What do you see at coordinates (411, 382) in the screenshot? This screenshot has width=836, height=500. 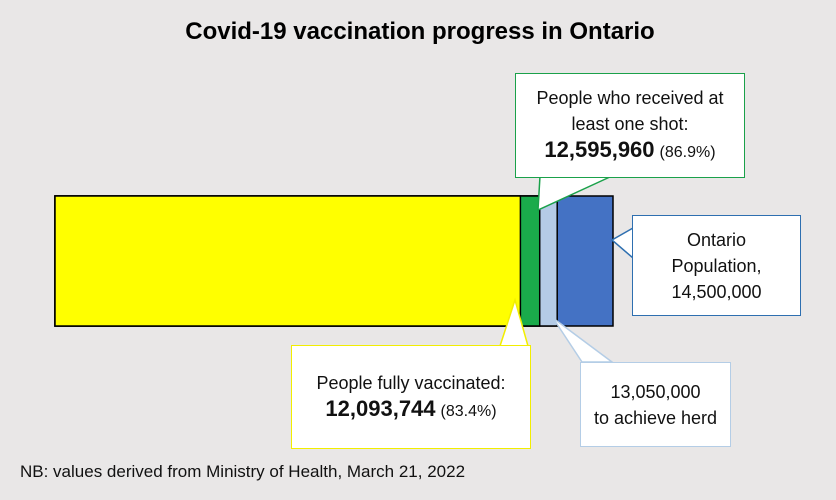 I see `callout-label: People fully vaccinated:` at bounding box center [411, 382].